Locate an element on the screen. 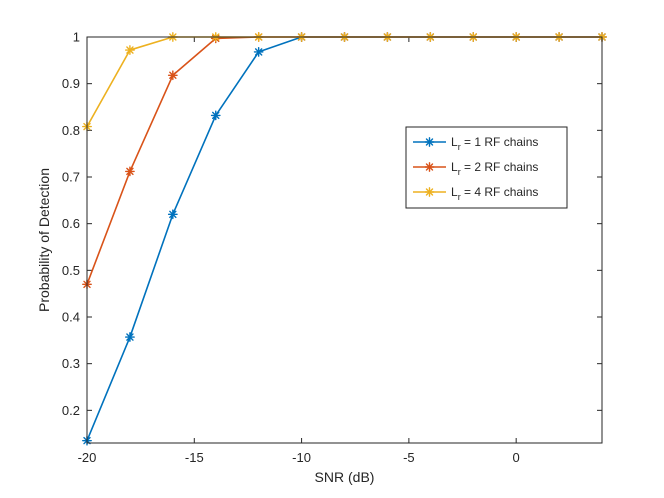 The image size is (664, 498). y-tick-label: 0.6 is located at coordinates (71, 223).